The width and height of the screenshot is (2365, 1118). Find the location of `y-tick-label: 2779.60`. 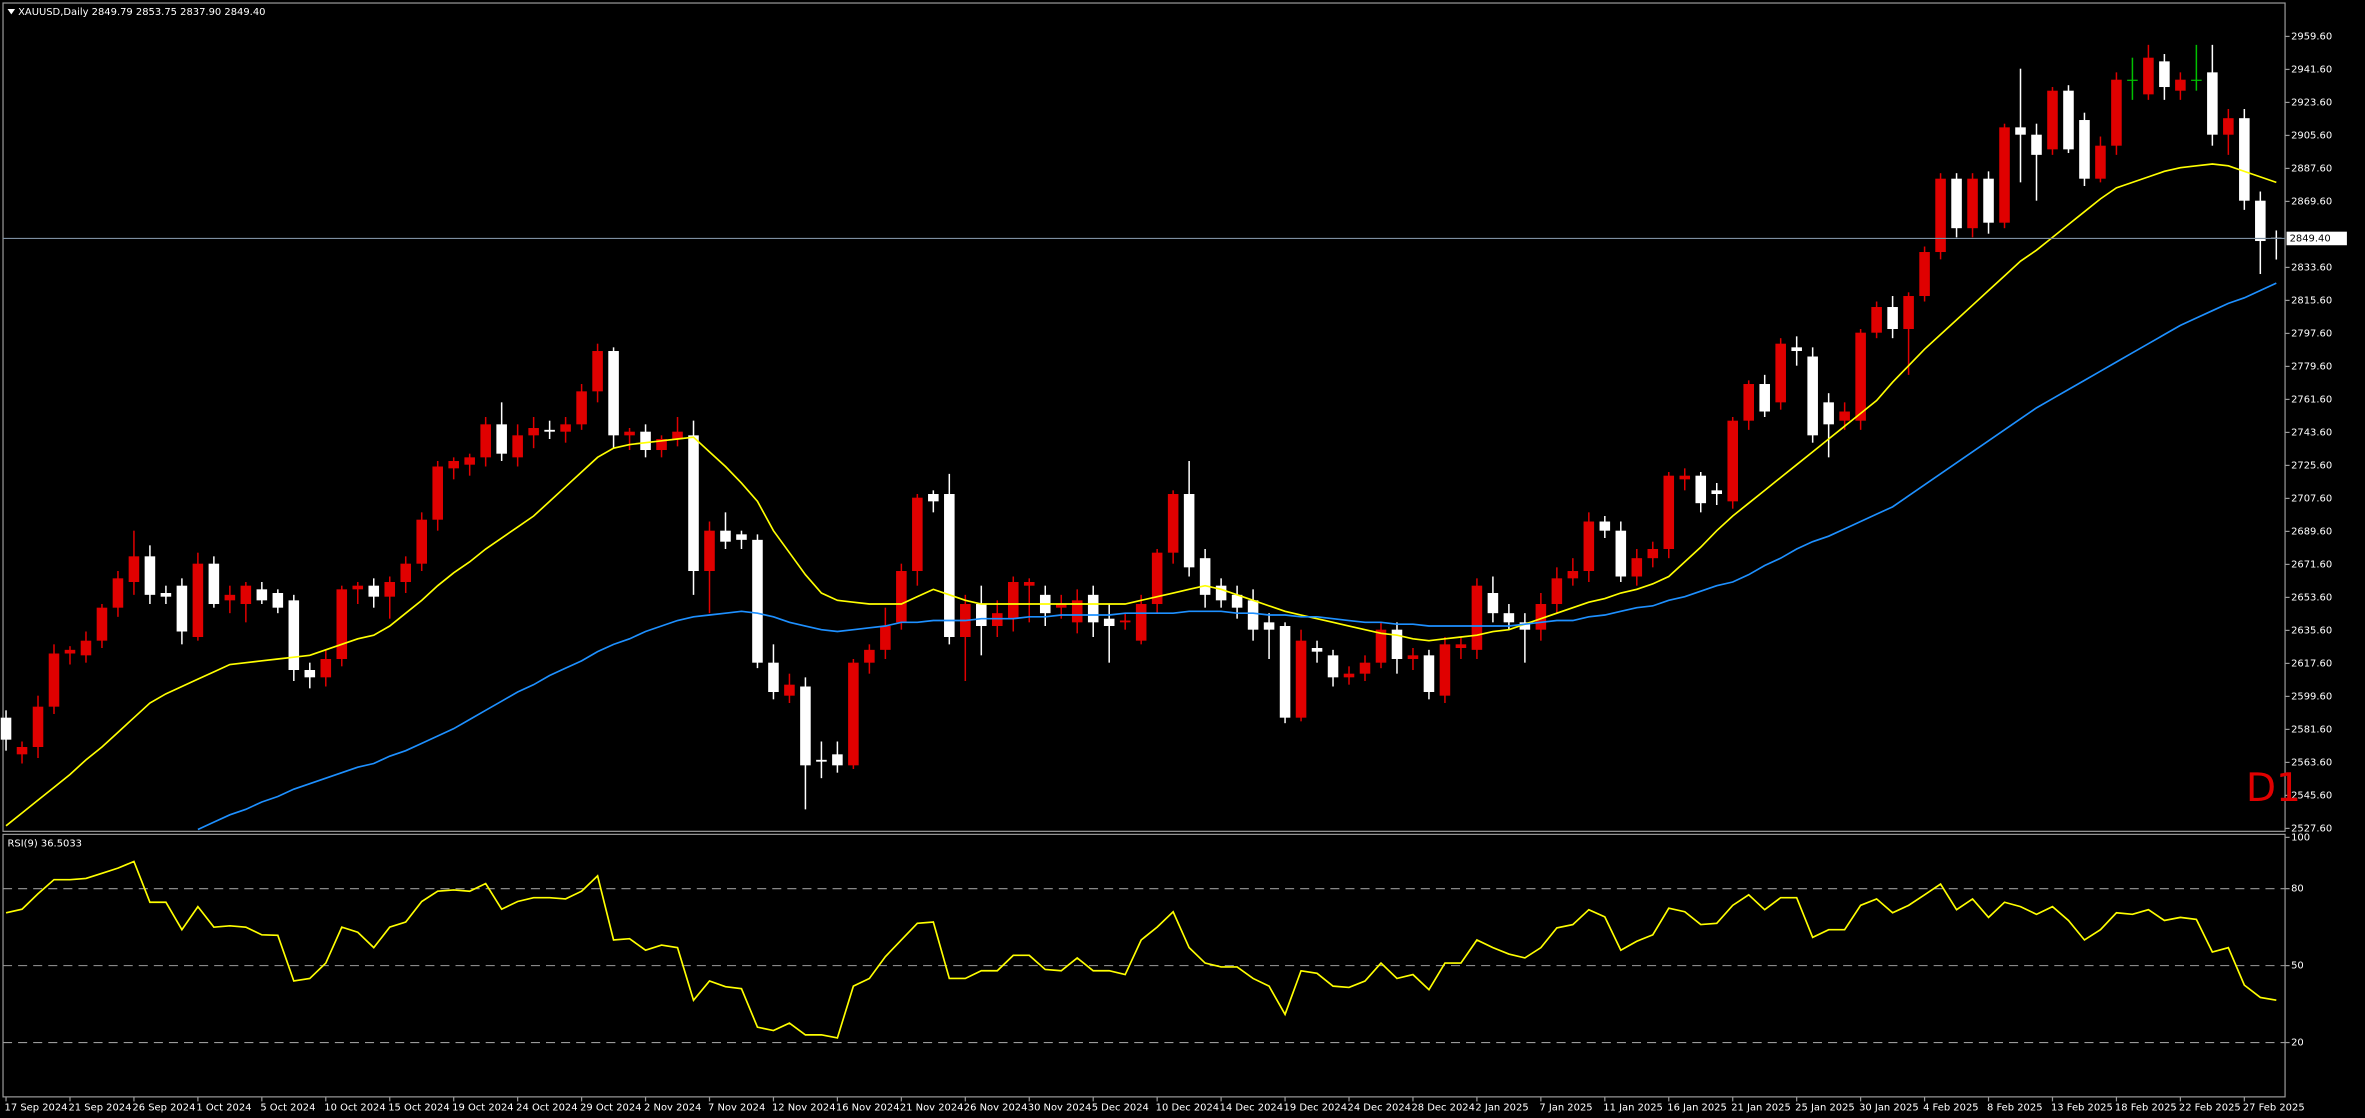

y-tick-label: 2779.60 is located at coordinates (2311, 366).